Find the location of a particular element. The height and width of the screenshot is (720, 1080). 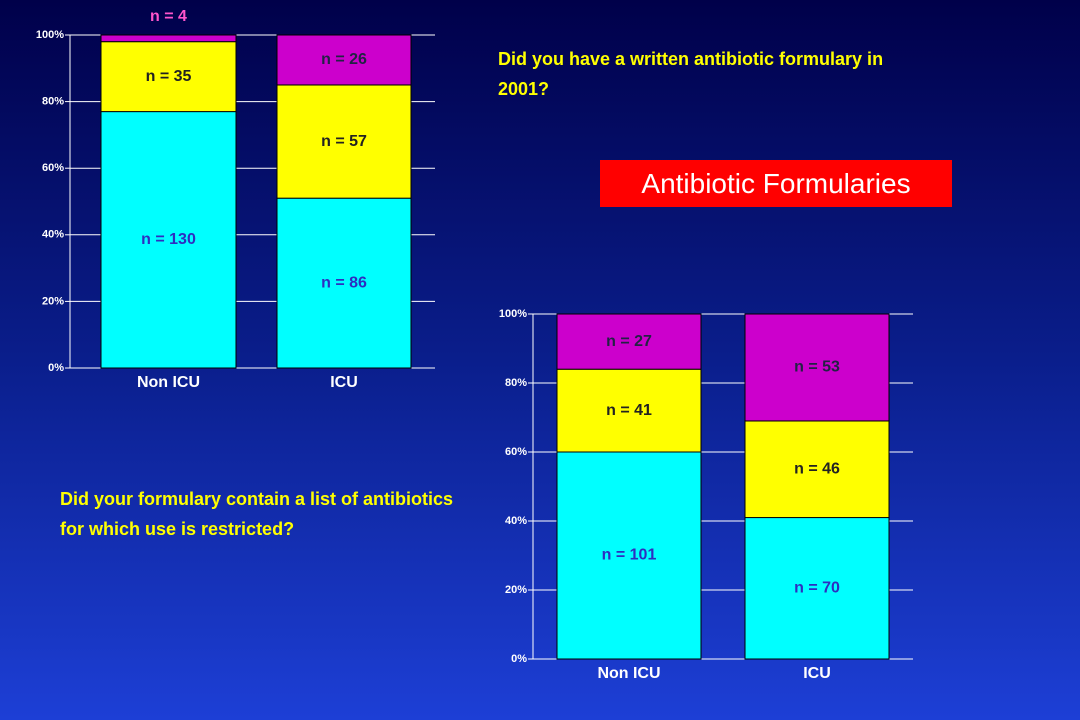

segment-label: n = 53 is located at coordinates (817, 367).